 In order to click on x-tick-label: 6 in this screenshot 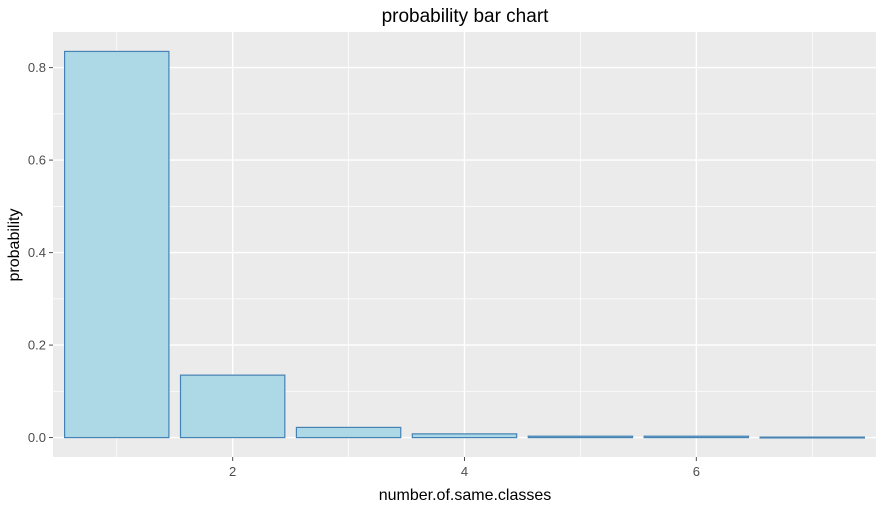, I will do `click(696, 471)`.